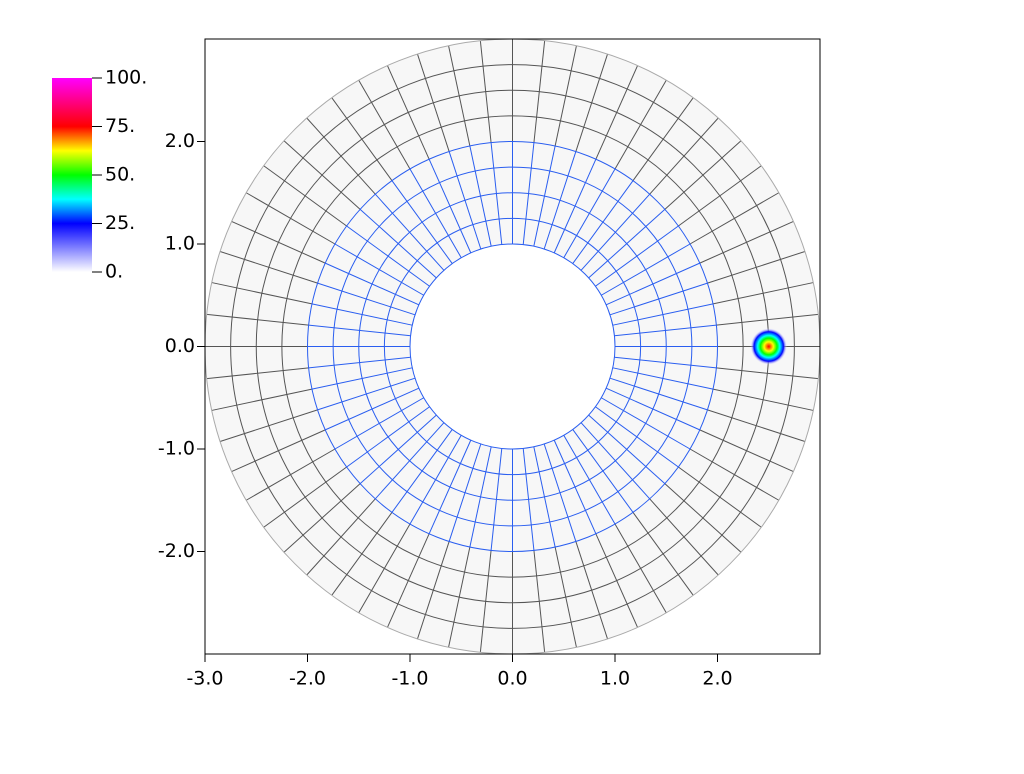  What do you see at coordinates (120, 175) in the screenshot?
I see `colorbar-tick-label: 50.` at bounding box center [120, 175].